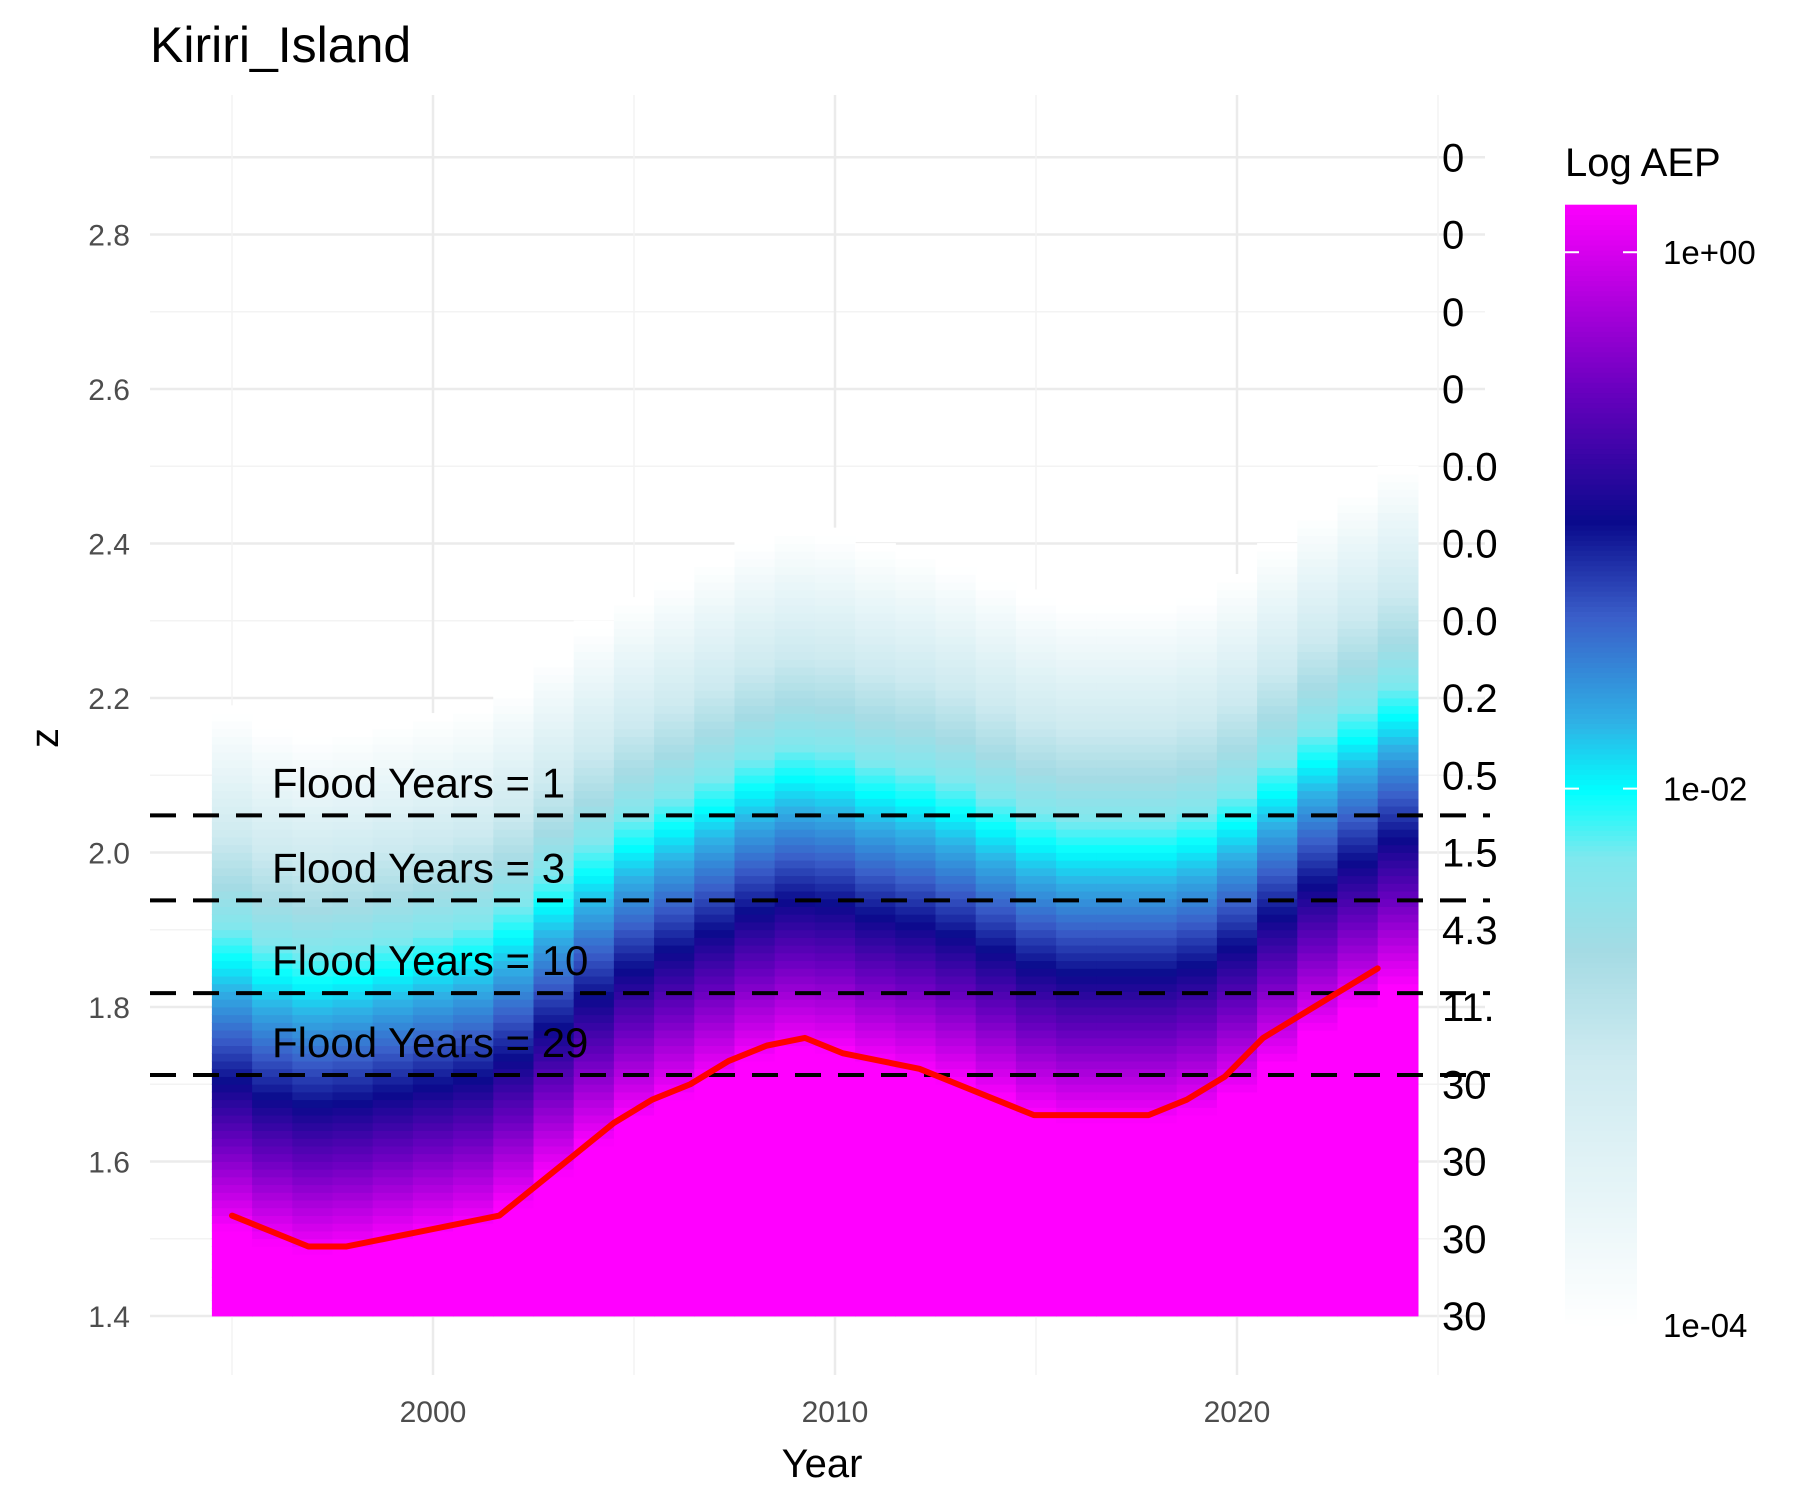  What do you see at coordinates (109, 1317) in the screenshot?
I see `y-tick-label: 1.4` at bounding box center [109, 1317].